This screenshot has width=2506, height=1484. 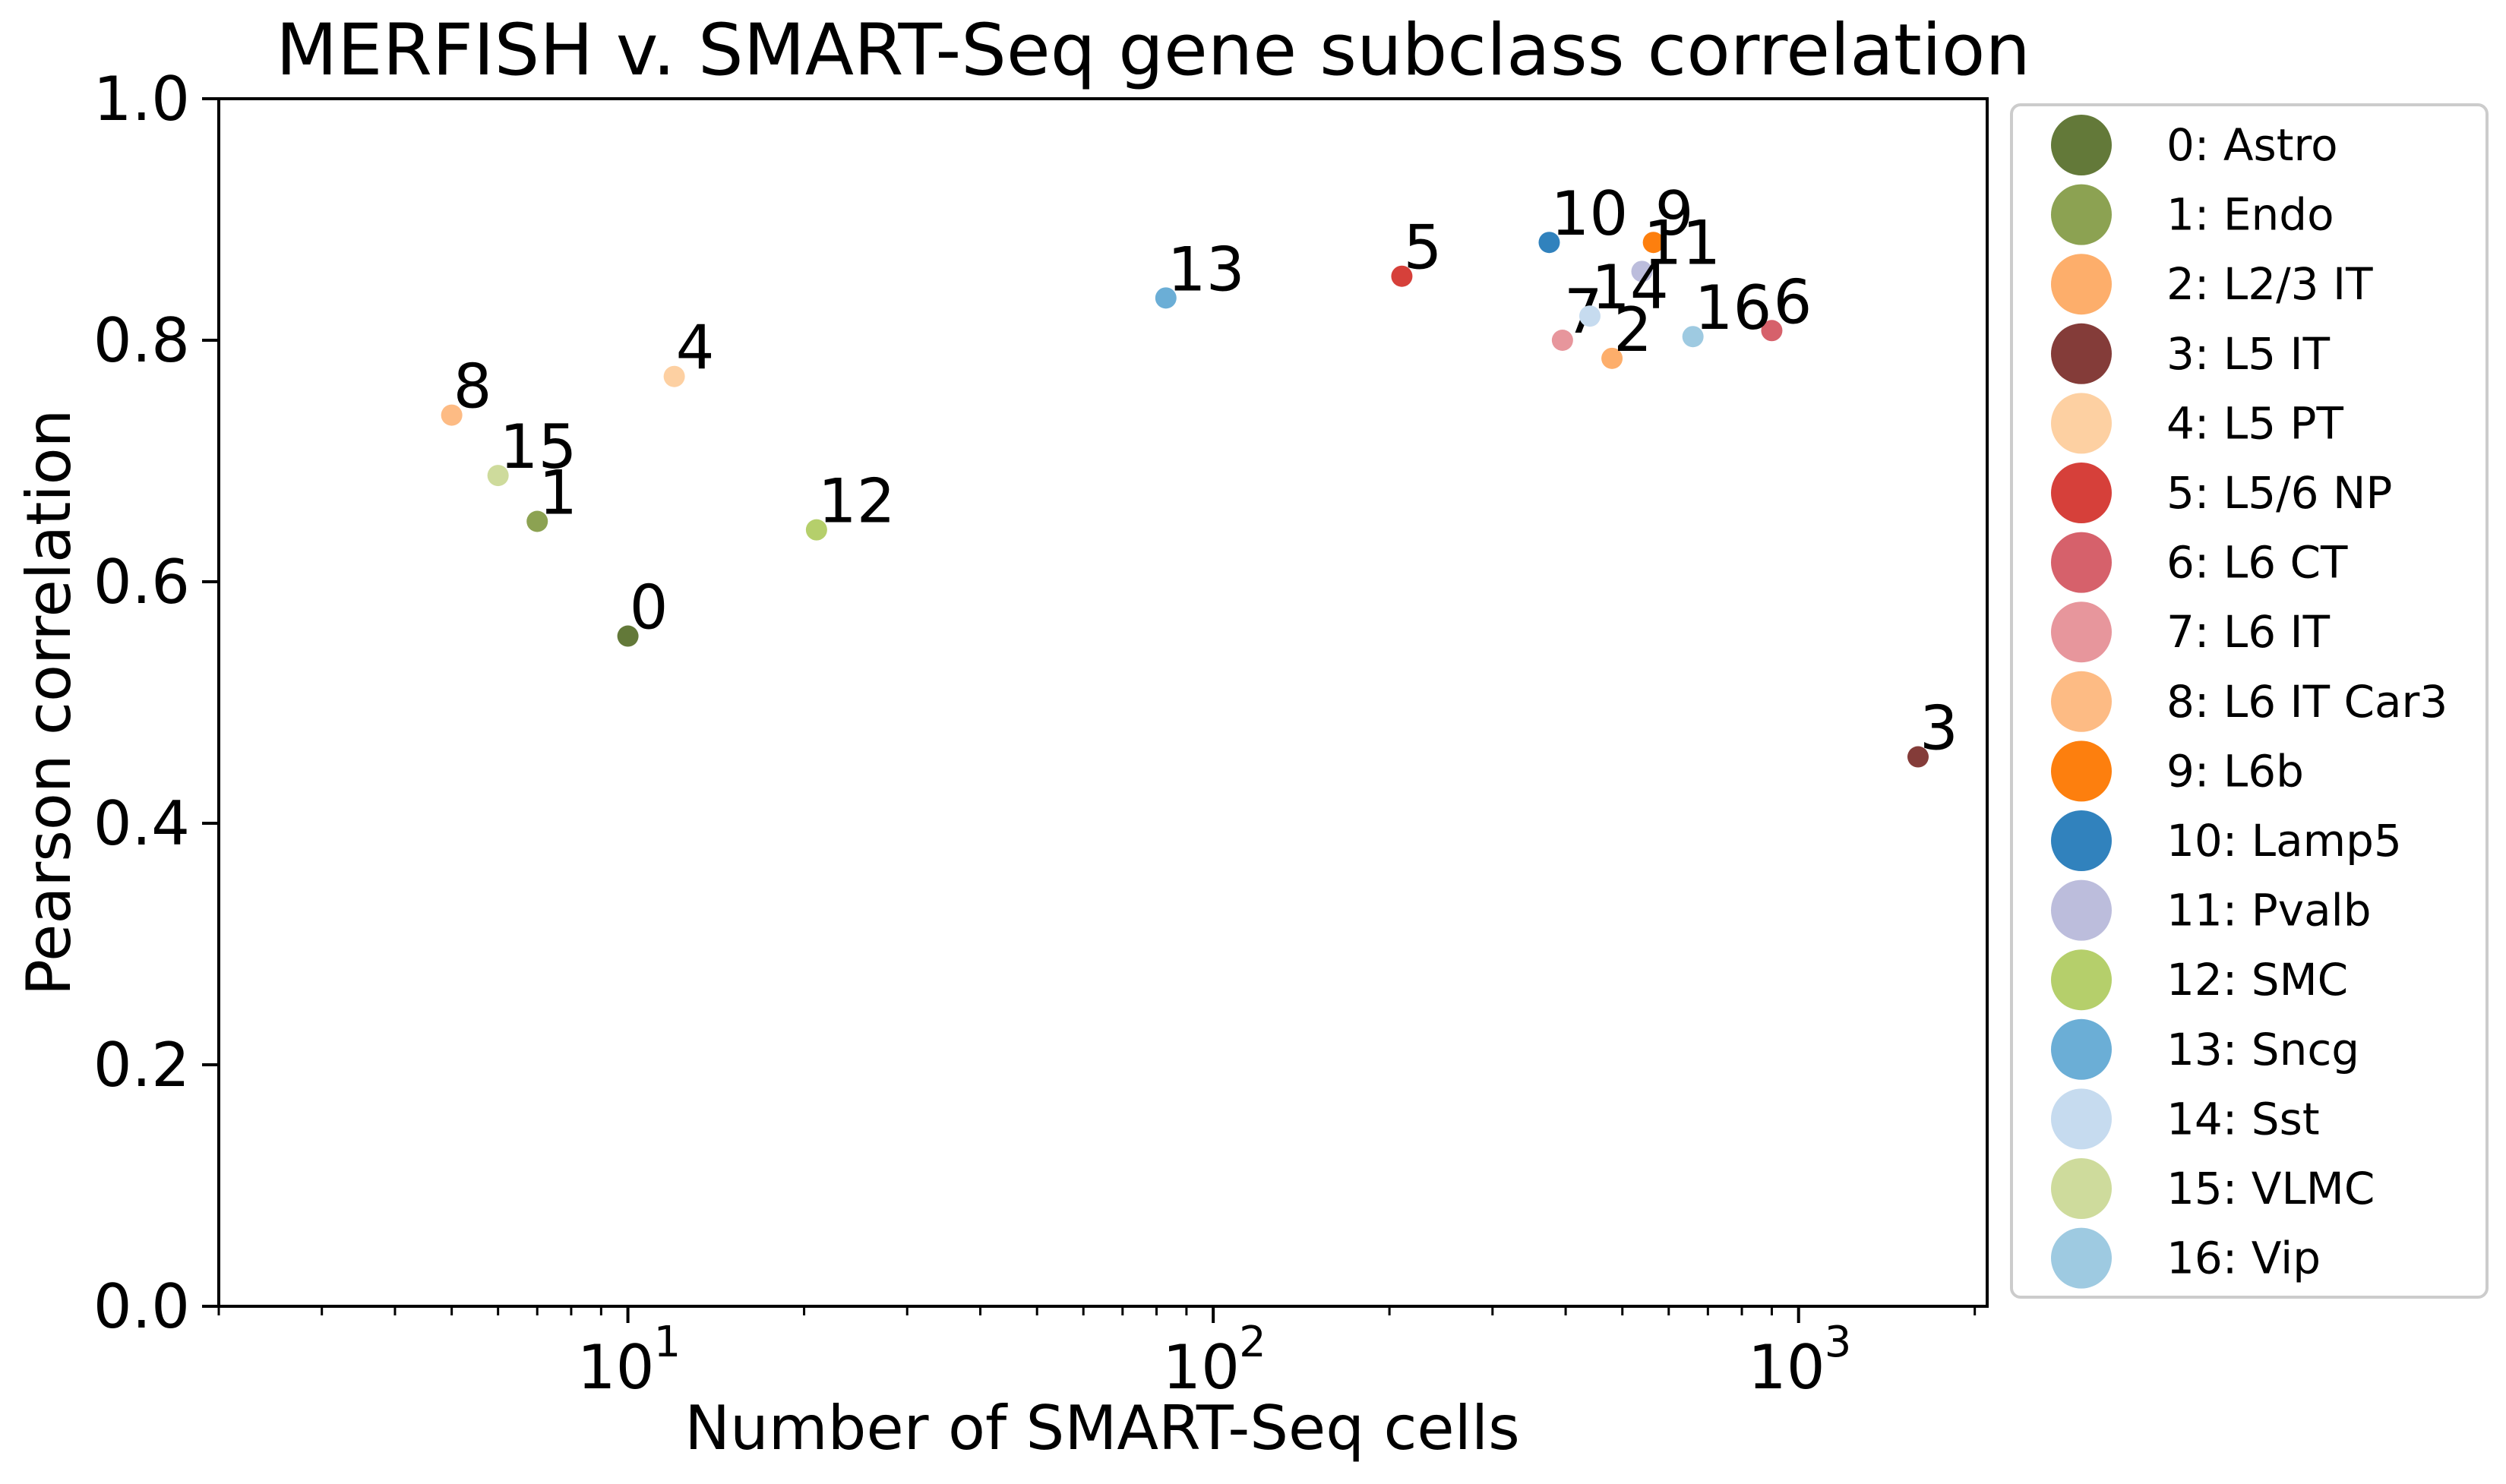 I want to click on legend-entry-9: 9: L6b, so click(x=2235, y=771).